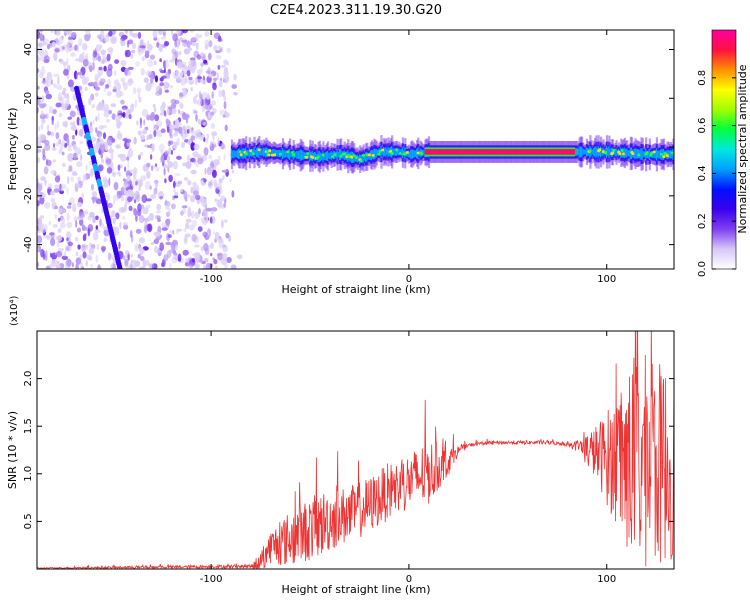  What do you see at coordinates (28, 147) in the screenshot?
I see `y-tick-label: 0` at bounding box center [28, 147].